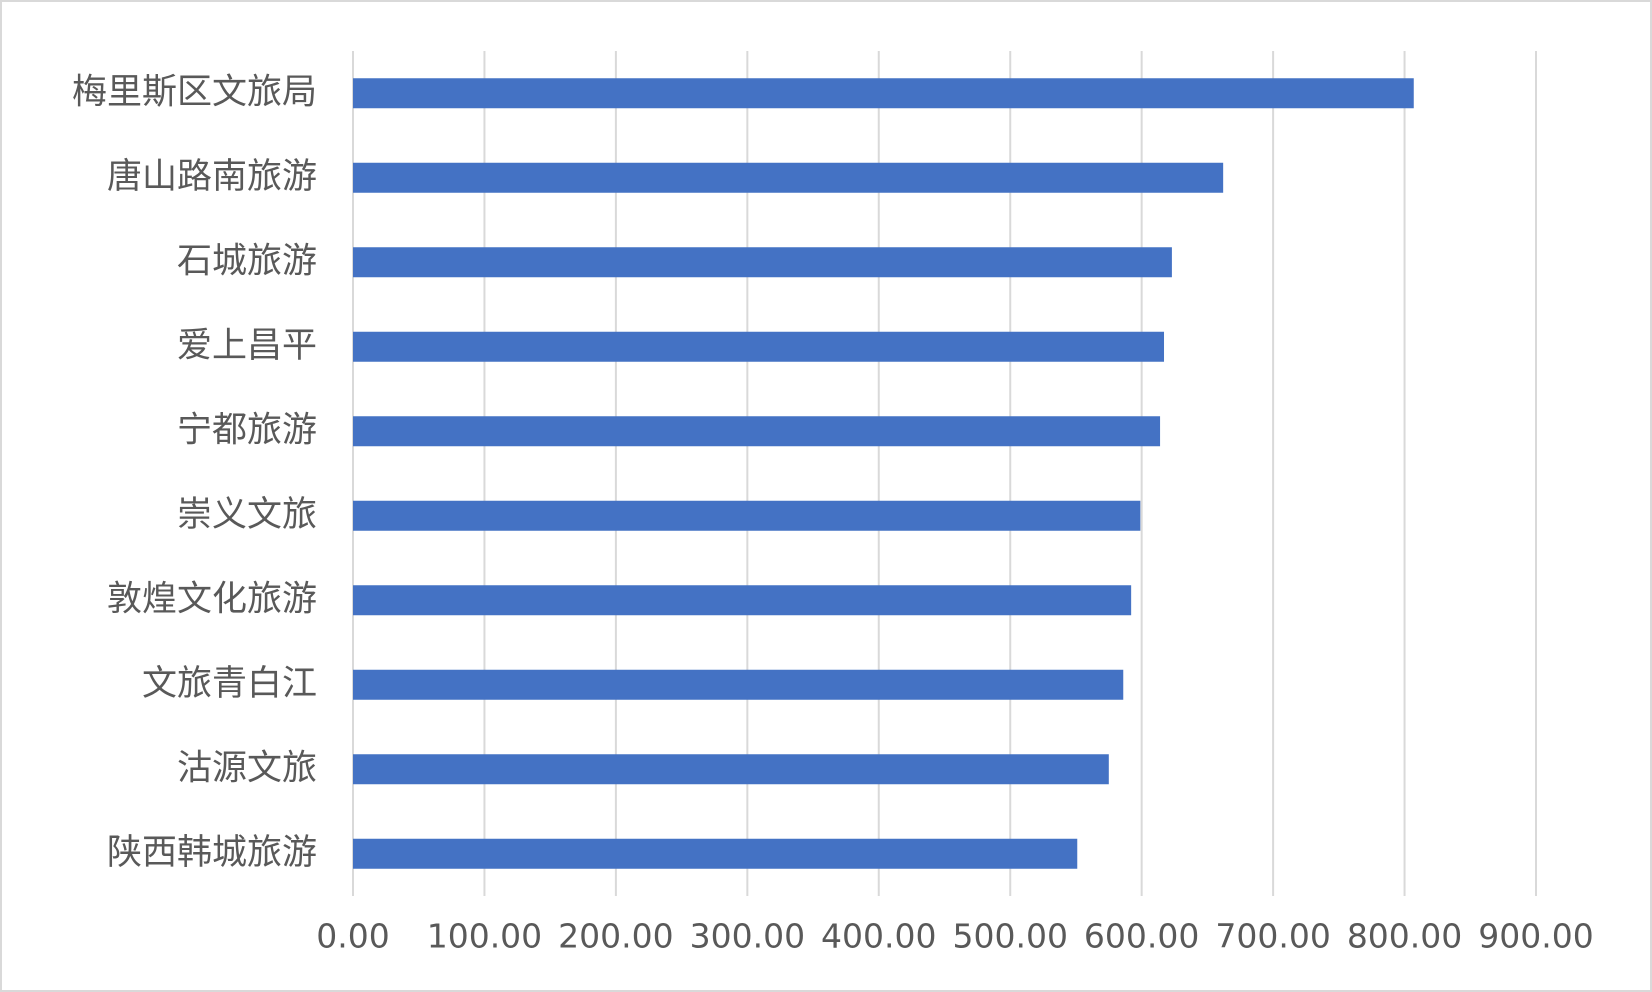  What do you see at coordinates (212, 177) in the screenshot?
I see `y-tick-label: 唐山路南旅游` at bounding box center [212, 177].